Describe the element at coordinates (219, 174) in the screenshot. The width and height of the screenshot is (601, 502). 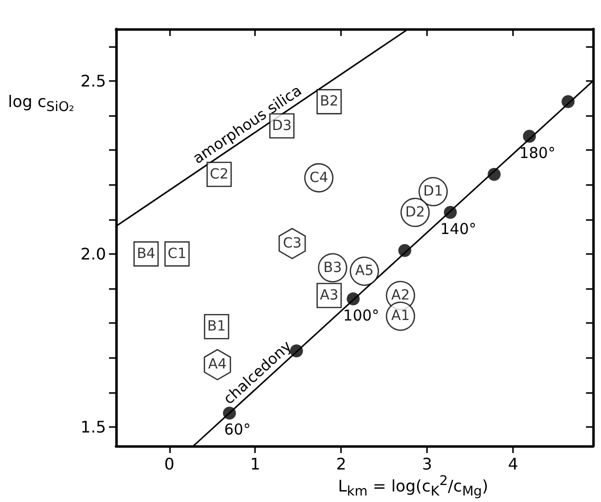
I see `data-label: C2` at that location.